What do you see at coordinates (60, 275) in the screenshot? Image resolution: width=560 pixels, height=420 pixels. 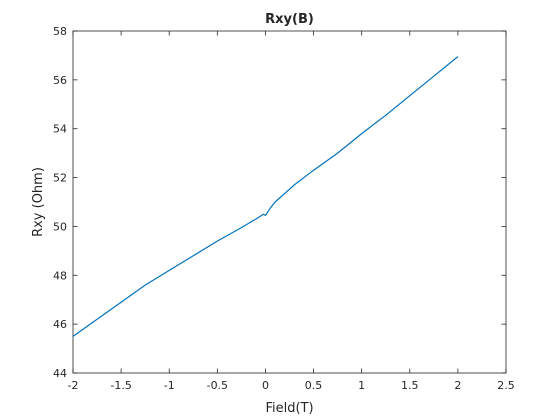 I see `y-tick-label: 48` at bounding box center [60, 275].